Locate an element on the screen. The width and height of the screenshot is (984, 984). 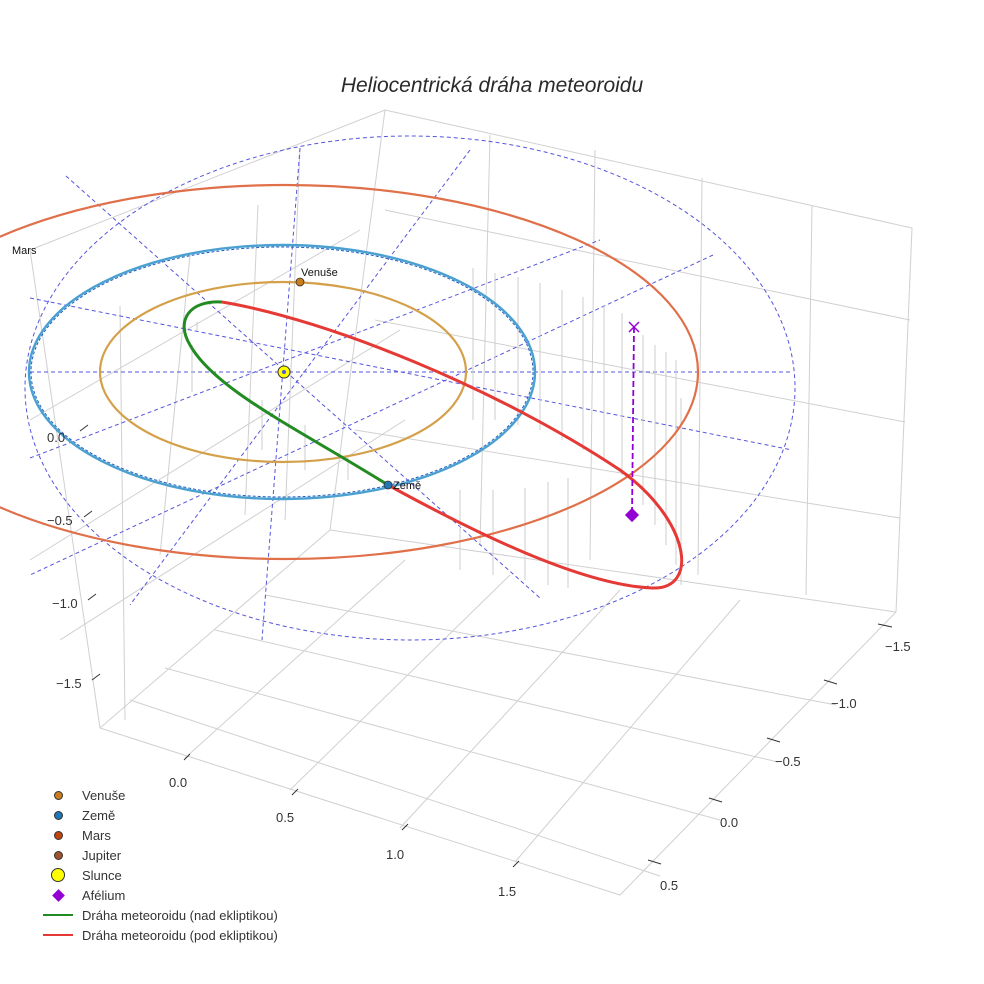
legend-item-mars: Mars is located at coordinates (159, 835).